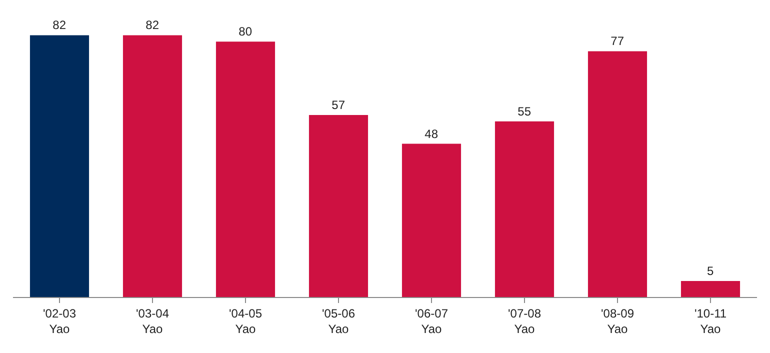 The height and width of the screenshot is (353, 770). I want to click on x-tick-label: '08-09 Yao, so click(617, 321).